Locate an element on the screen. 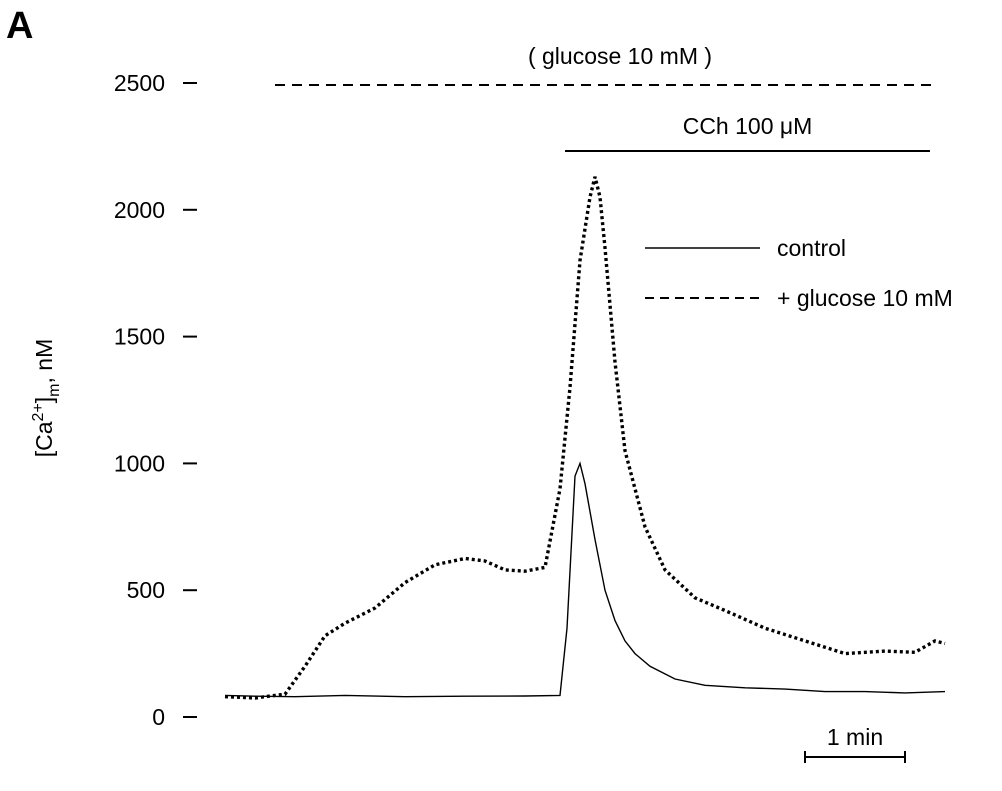 The width and height of the screenshot is (1002, 791). glucose-bar-label: ( glucose 10 mM ) is located at coordinates (620, 56).